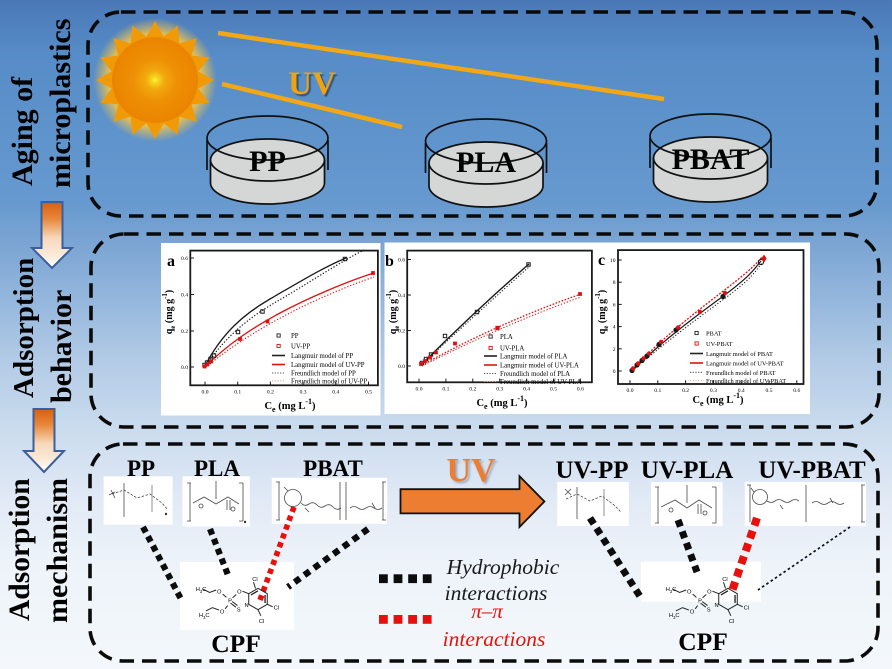  I want to click on svg-text: Langmuir model of UV-PLA, so click(539, 366).